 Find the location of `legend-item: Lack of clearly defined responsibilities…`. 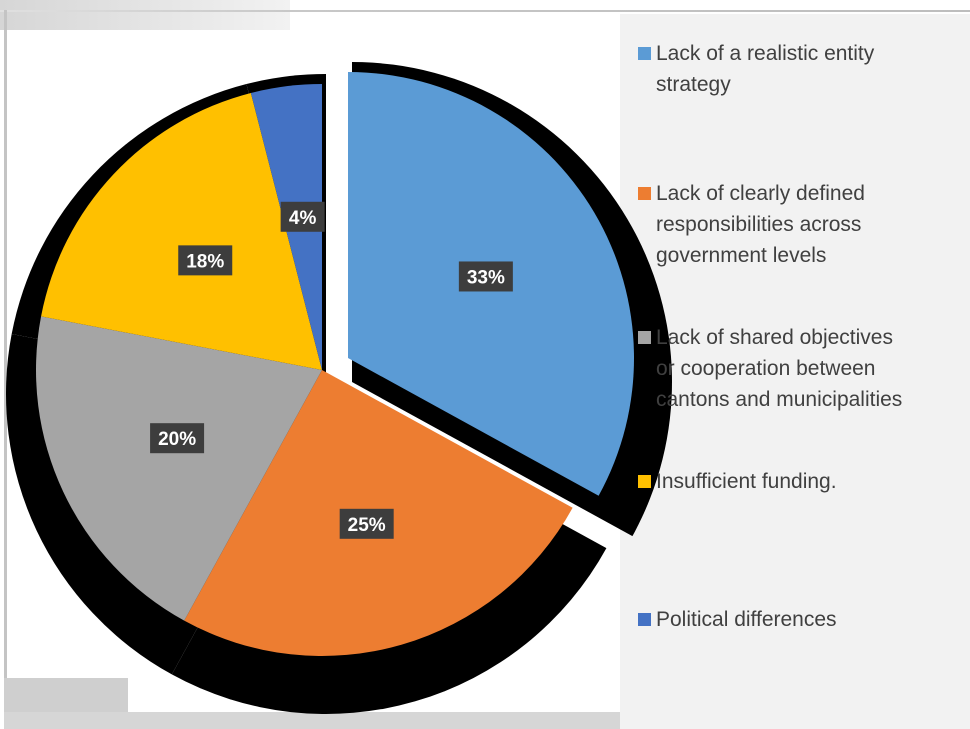

legend-item: Lack of clearly defined responsibilities… is located at coordinates (803, 224).